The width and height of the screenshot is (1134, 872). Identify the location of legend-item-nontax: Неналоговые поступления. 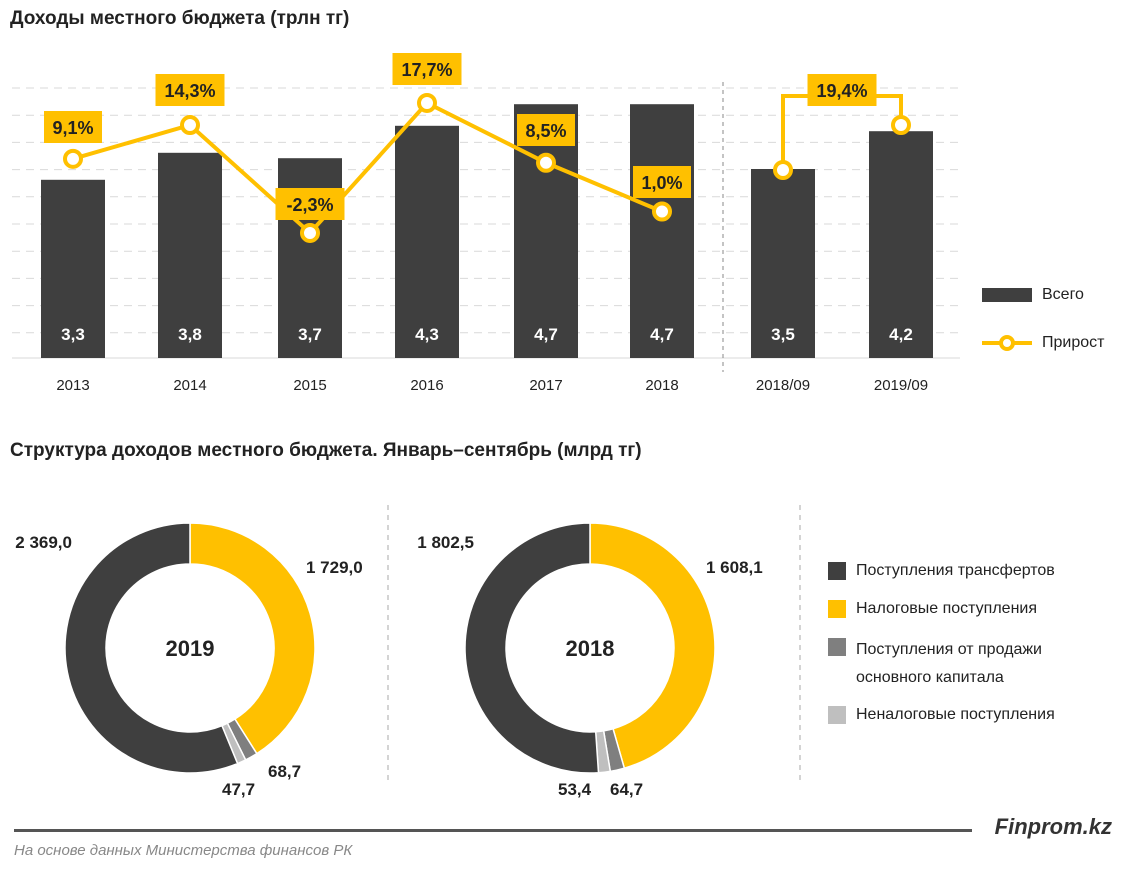
(941, 715).